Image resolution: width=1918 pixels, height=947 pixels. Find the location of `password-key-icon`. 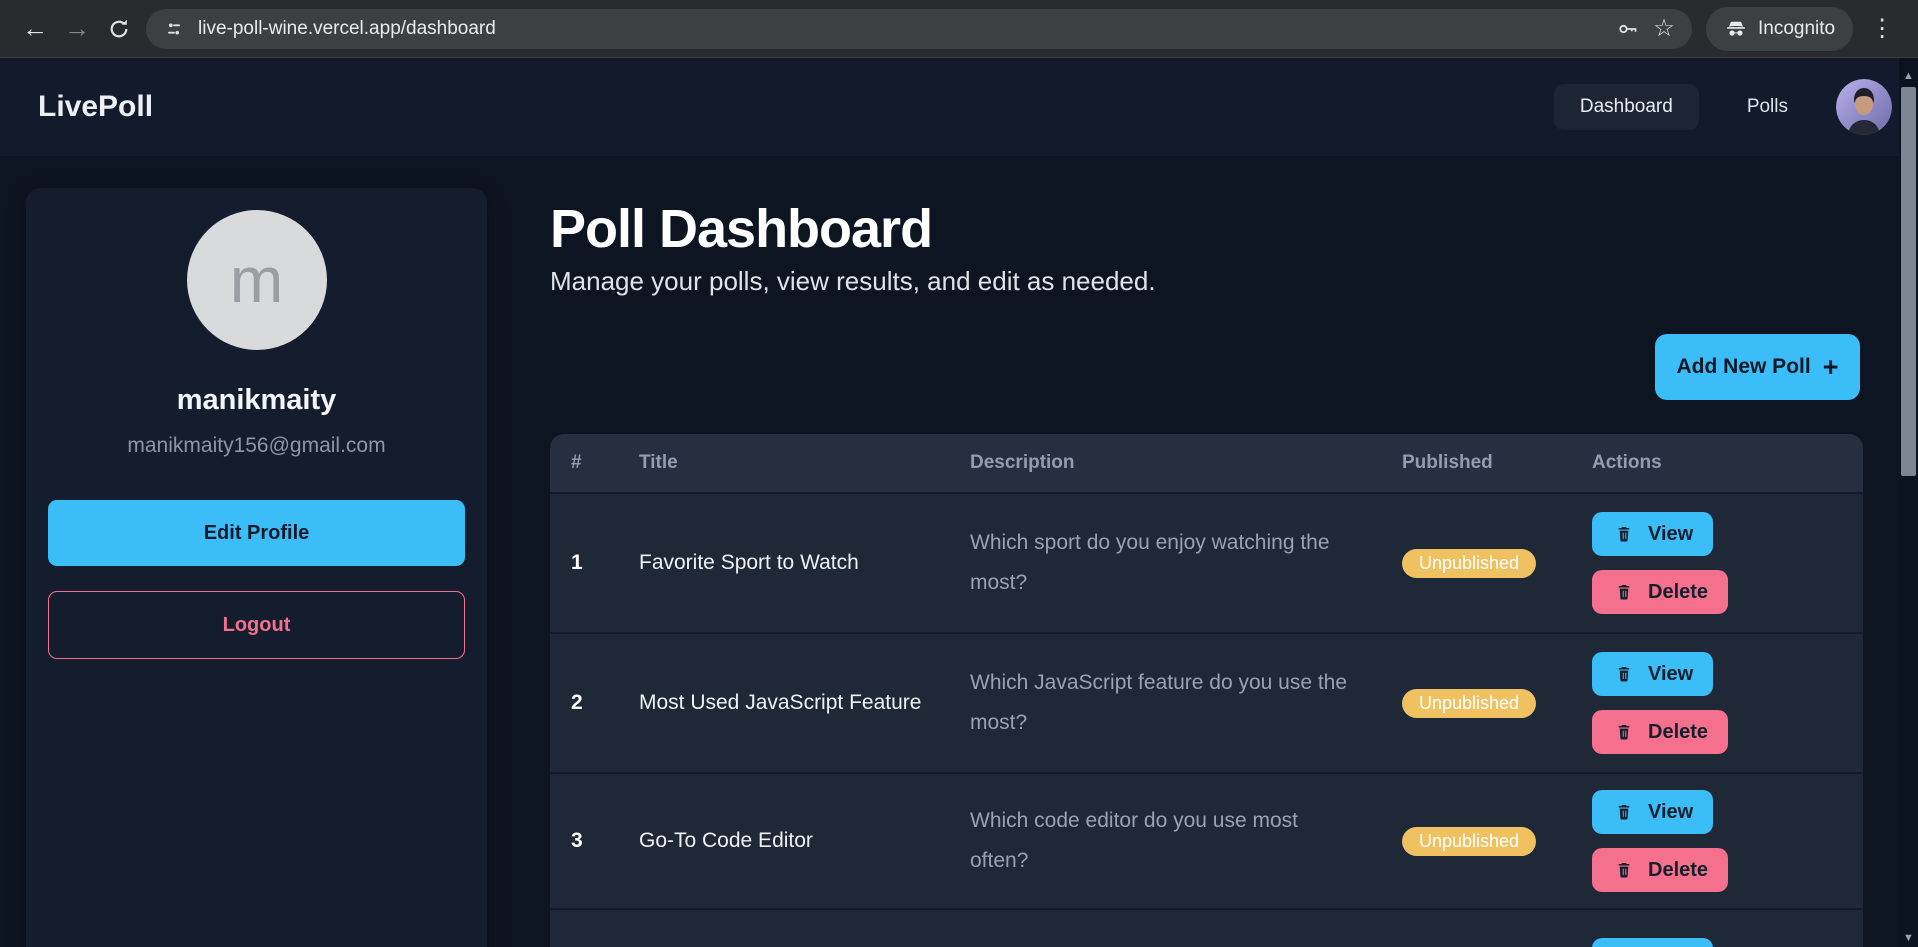

password-key-icon is located at coordinates (1628, 29).